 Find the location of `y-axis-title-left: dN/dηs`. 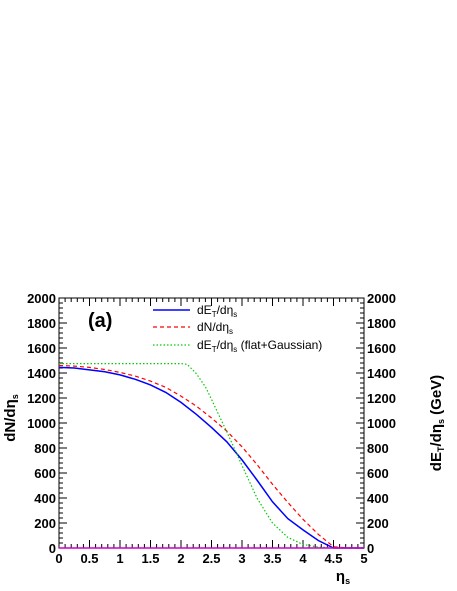

y-axis-title-left: dN/dηs is located at coordinates (11, 418).